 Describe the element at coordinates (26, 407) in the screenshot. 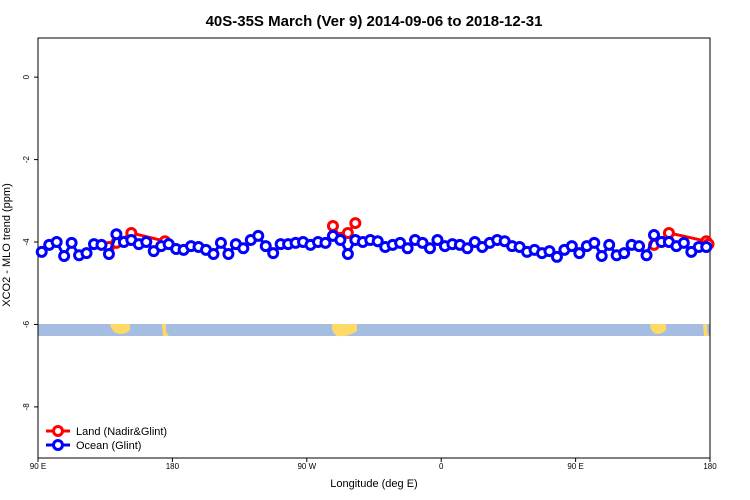

I see `y-tick-label: -8` at that location.